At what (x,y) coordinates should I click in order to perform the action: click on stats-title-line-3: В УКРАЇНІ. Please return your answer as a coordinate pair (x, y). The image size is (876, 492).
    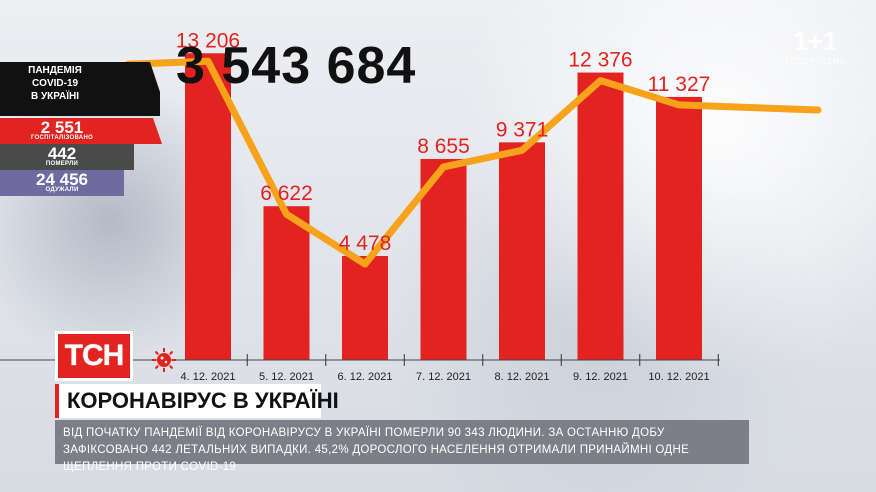
    Looking at the image, I should click on (55, 96).